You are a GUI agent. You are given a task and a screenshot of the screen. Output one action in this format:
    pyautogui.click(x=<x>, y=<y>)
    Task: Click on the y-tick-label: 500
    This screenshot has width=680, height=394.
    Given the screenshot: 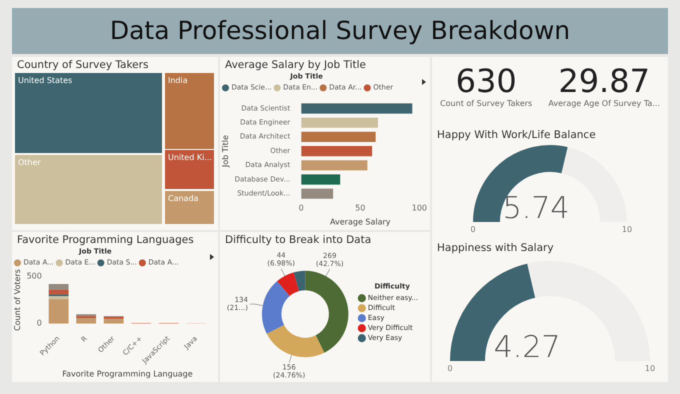 What is the action you would take?
    pyautogui.click(x=34, y=275)
    